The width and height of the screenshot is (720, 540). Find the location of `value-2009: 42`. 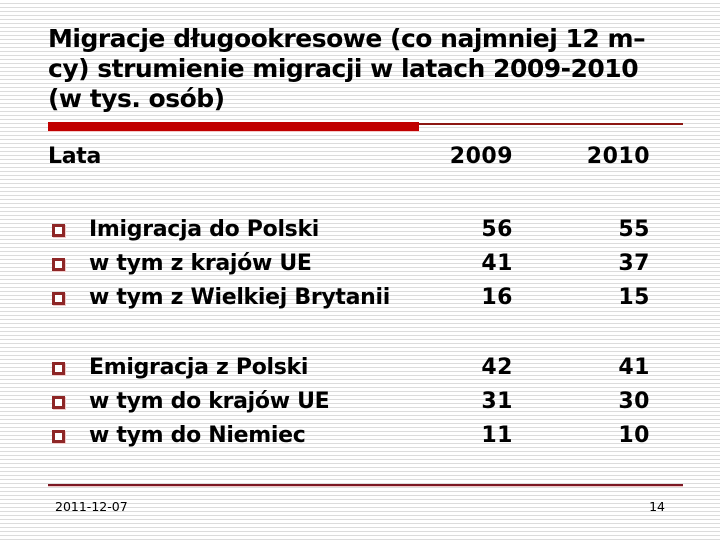

value-2009: 42 is located at coordinates (497, 367).